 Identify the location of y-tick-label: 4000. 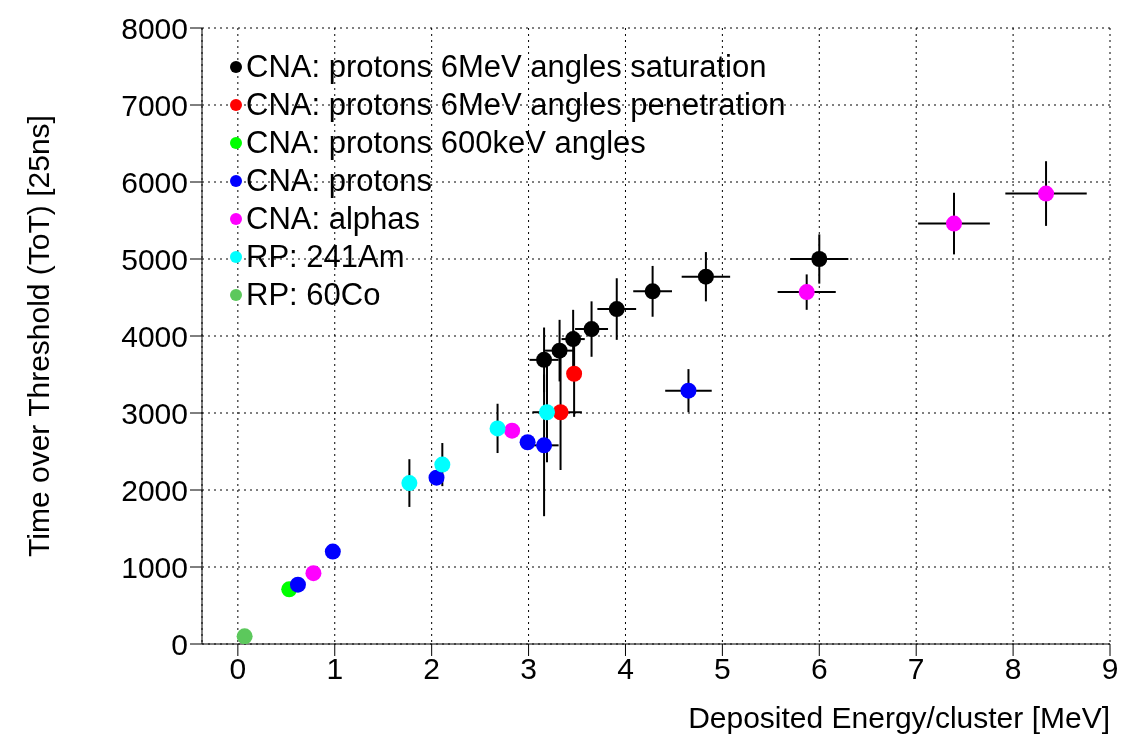
(154, 336).